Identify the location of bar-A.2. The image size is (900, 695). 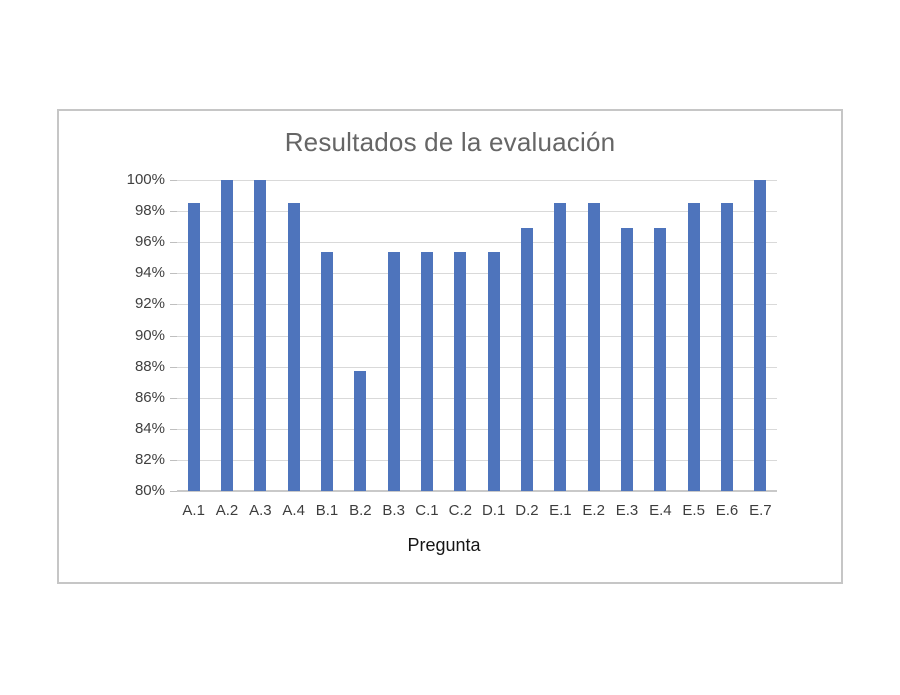
(227, 335).